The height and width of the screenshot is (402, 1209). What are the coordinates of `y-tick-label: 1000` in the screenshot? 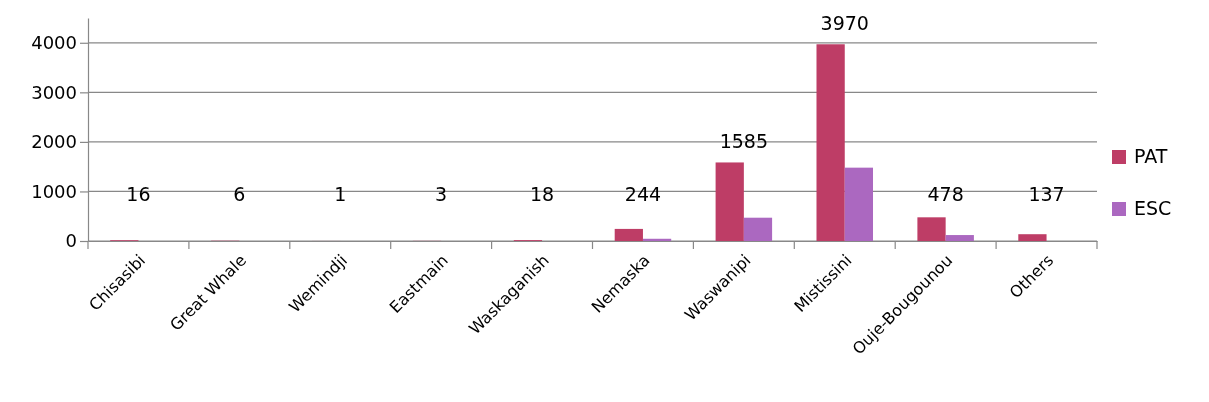 It's located at (54, 191).